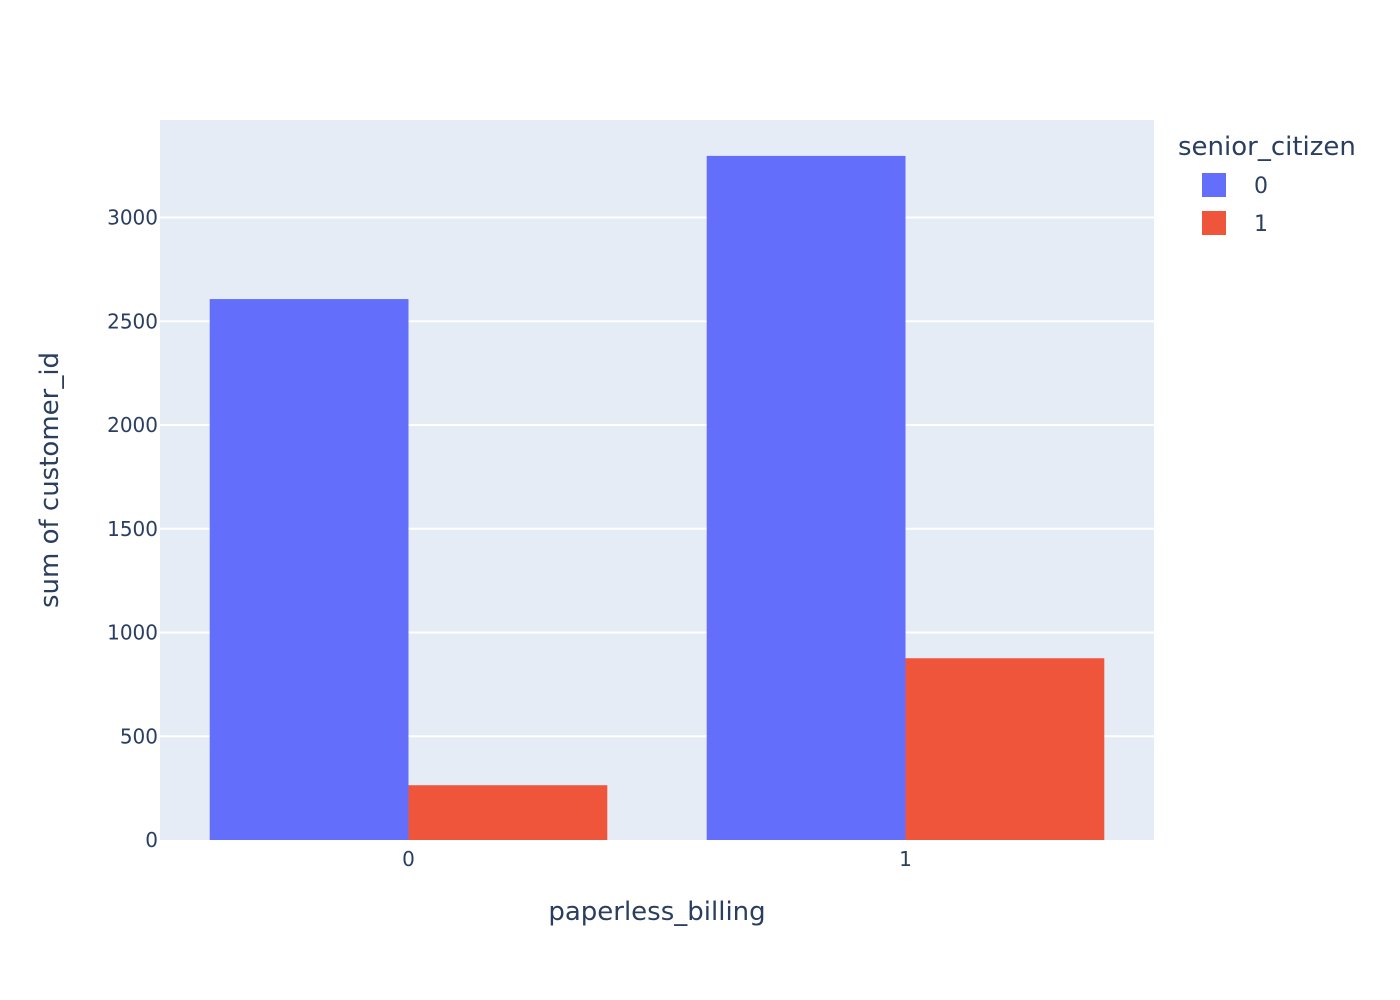 Image resolution: width=1400 pixels, height=1000 pixels. What do you see at coordinates (132, 425) in the screenshot?
I see `y-tick-label: 2000` at bounding box center [132, 425].